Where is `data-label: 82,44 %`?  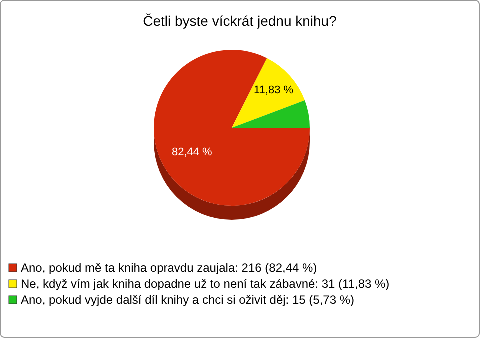
data-label: 82,44 % is located at coordinates (192, 152).